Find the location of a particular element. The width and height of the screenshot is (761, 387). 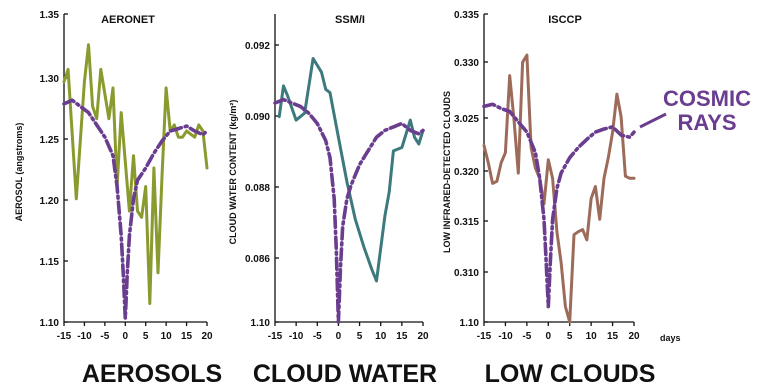

y-tick-label: 0.315 is located at coordinates (466, 222).